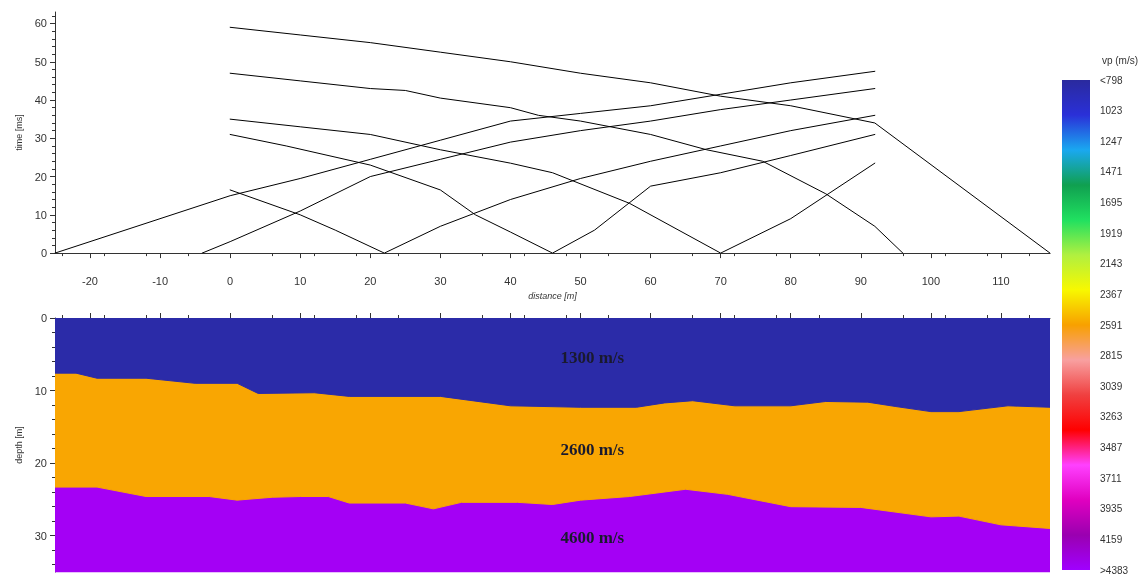 This screenshot has width=1148, height=578. What do you see at coordinates (1111, 478) in the screenshot?
I see `color-bar-label: 3711` at bounding box center [1111, 478].